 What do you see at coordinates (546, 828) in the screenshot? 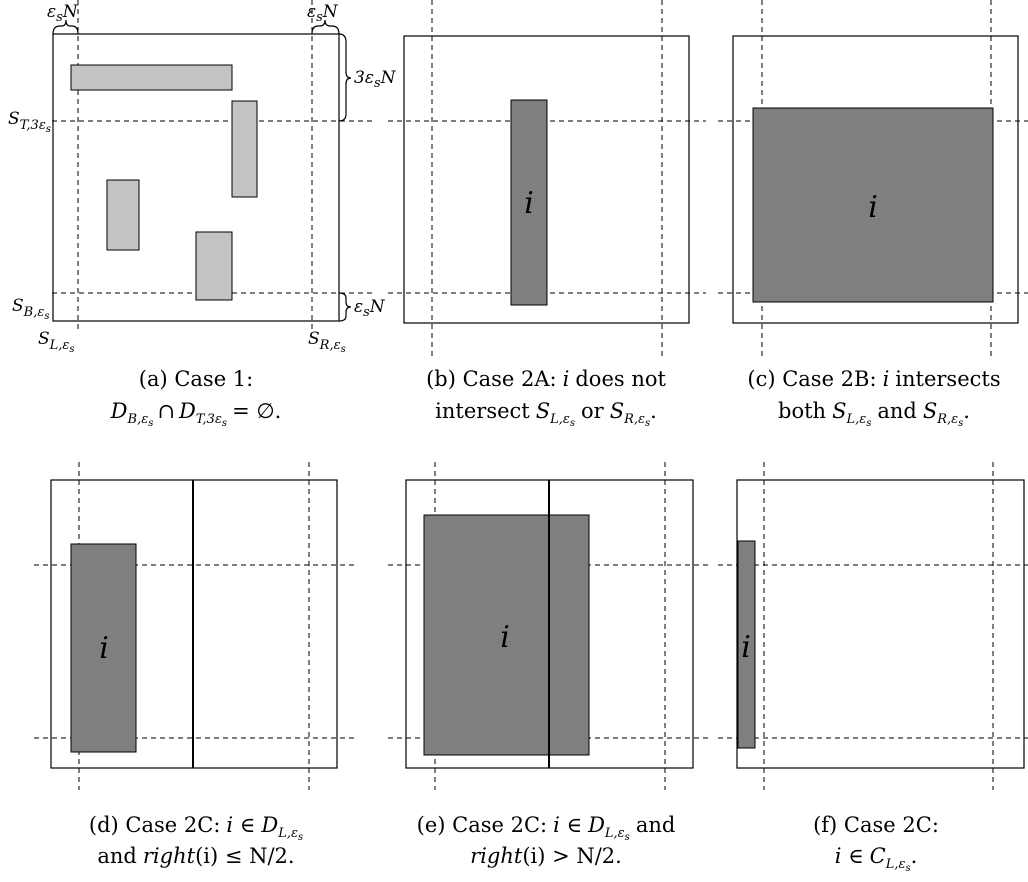
I see `panel-e-caption-line1: (e) Case 2C: i ∈ DL,εsand` at bounding box center [546, 828].